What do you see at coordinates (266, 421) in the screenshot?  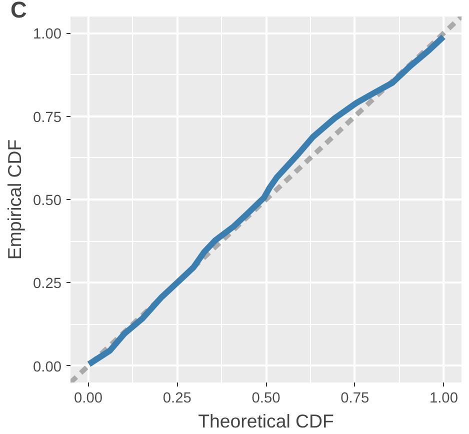 I see `x-axis-title: Theoretical CDF` at bounding box center [266, 421].